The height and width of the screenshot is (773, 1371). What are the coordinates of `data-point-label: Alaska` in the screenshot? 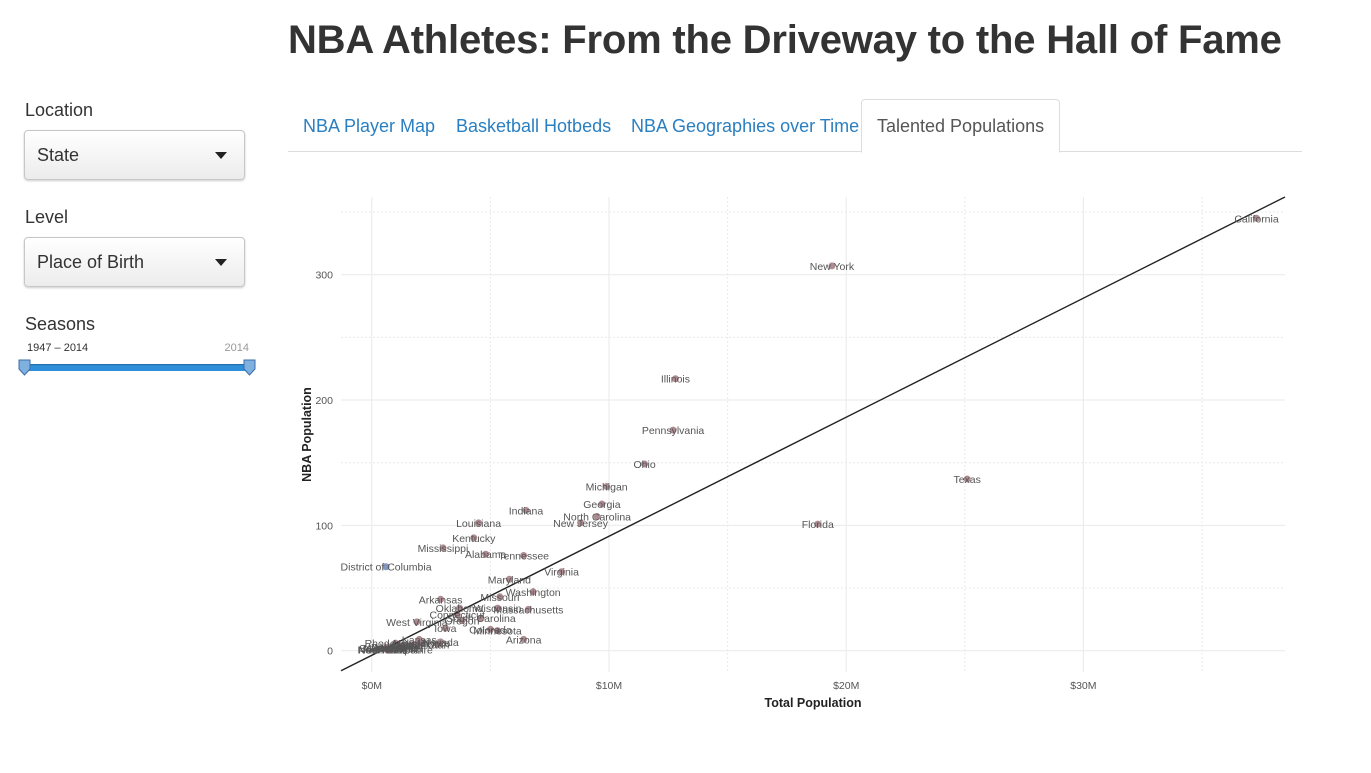 It's located at (389, 648).